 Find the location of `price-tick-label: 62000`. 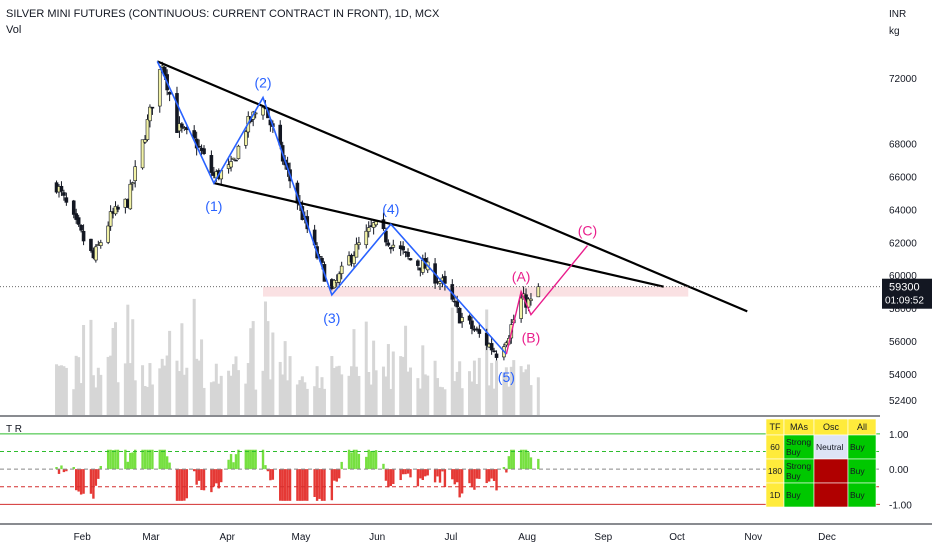

price-tick-label: 62000 is located at coordinates (903, 243).